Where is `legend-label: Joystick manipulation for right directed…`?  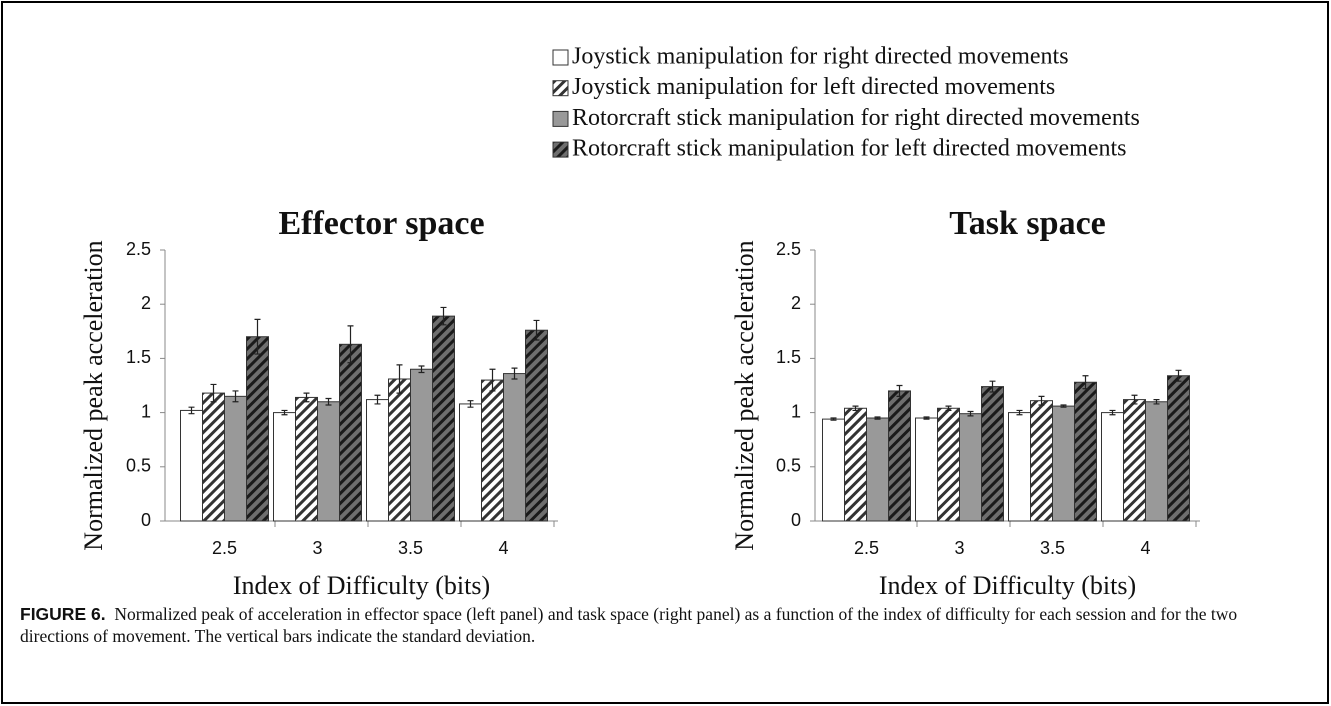
legend-label: Joystick manipulation for right directed… is located at coordinates (820, 57).